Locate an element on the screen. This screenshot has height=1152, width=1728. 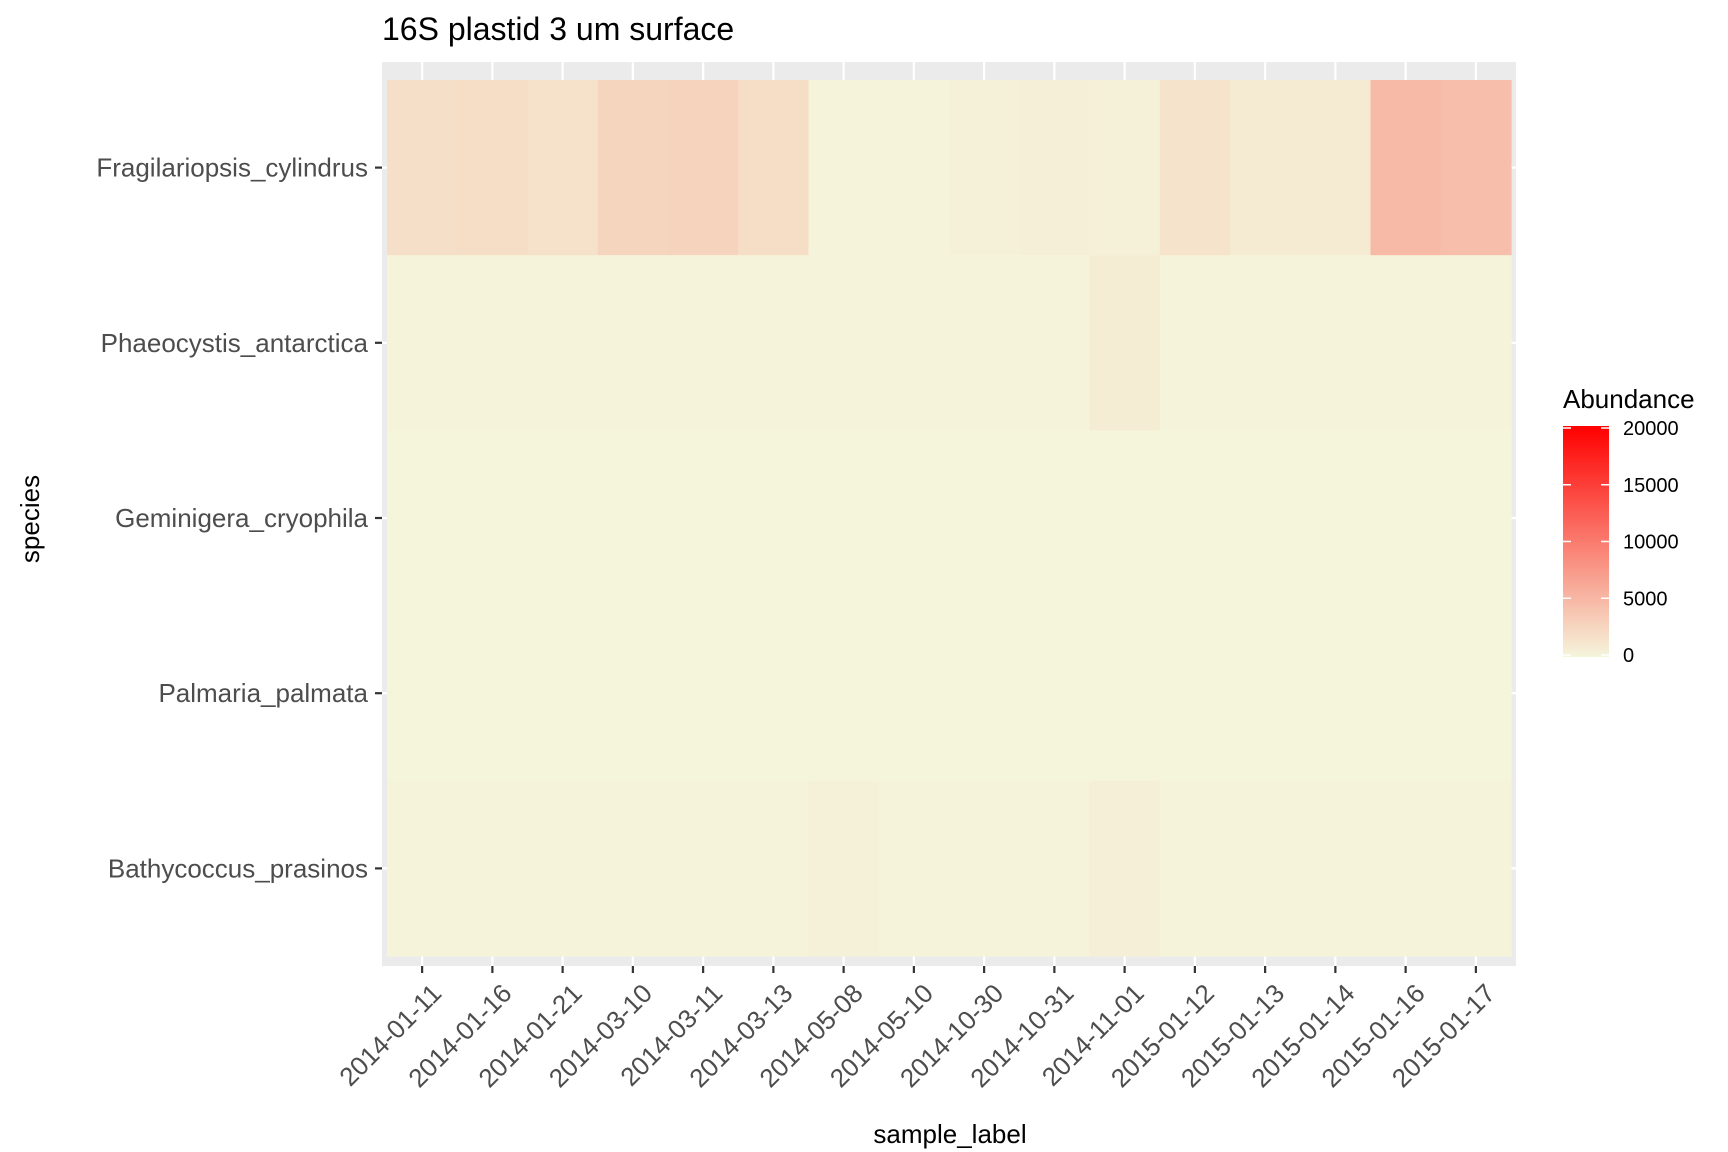
x-axis-title: sample_label is located at coordinates (949, 1134).